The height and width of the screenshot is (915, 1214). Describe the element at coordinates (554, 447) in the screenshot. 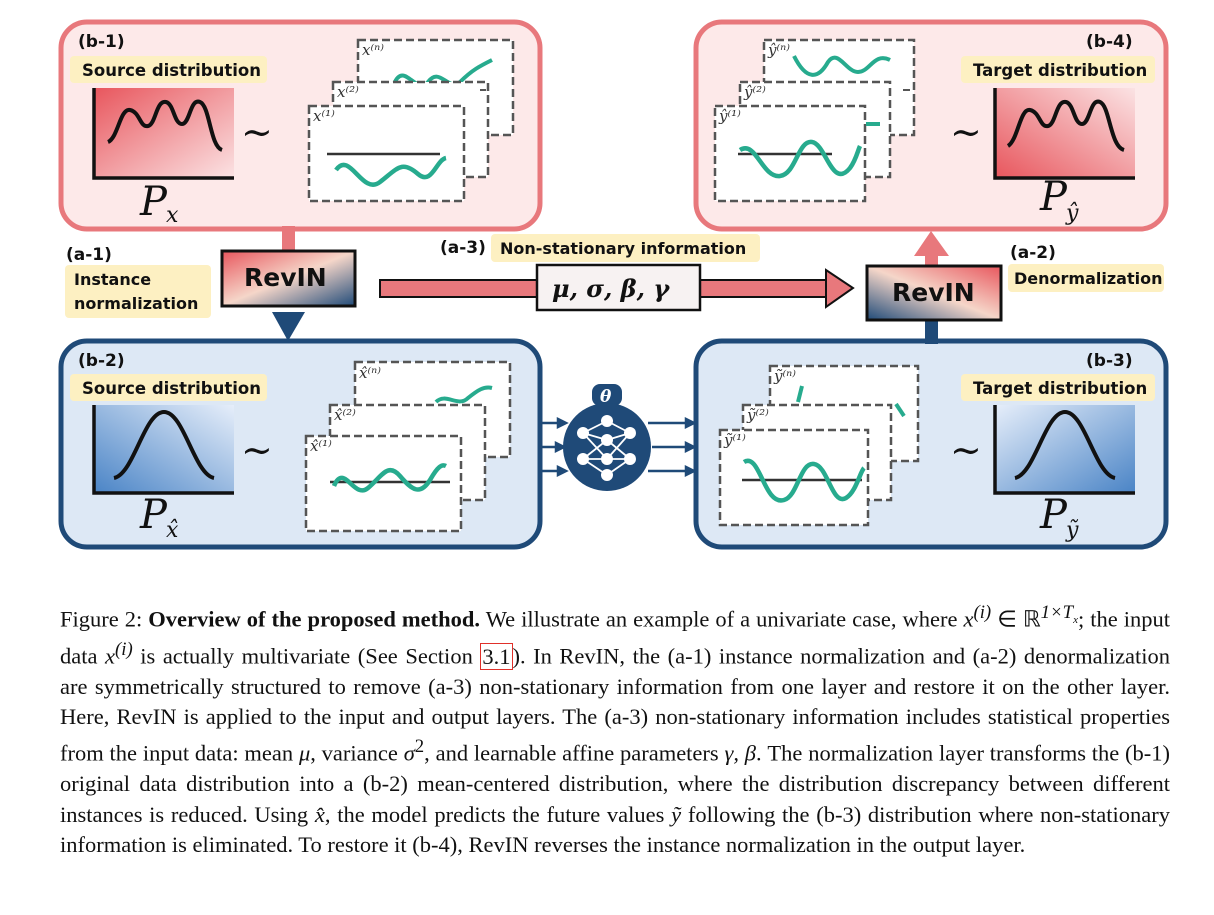

I see `model-input-arrows` at that location.